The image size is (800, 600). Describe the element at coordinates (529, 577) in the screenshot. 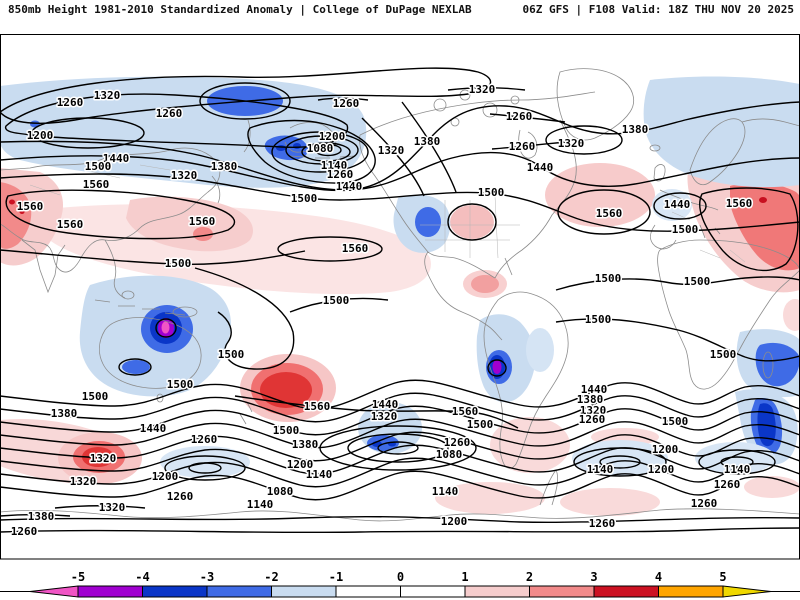

I see `colorbar-tick-label: 2` at that location.